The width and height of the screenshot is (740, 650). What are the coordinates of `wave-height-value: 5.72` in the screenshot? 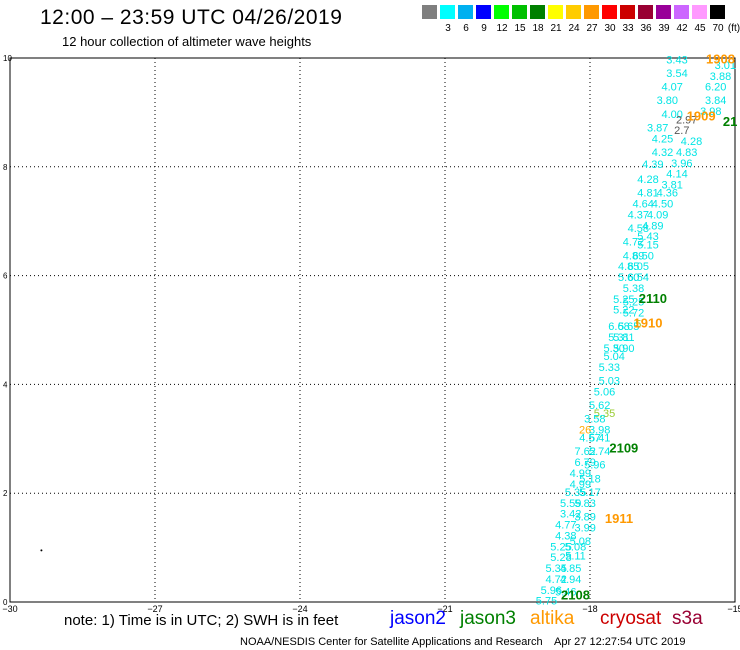 It's located at (633, 313).